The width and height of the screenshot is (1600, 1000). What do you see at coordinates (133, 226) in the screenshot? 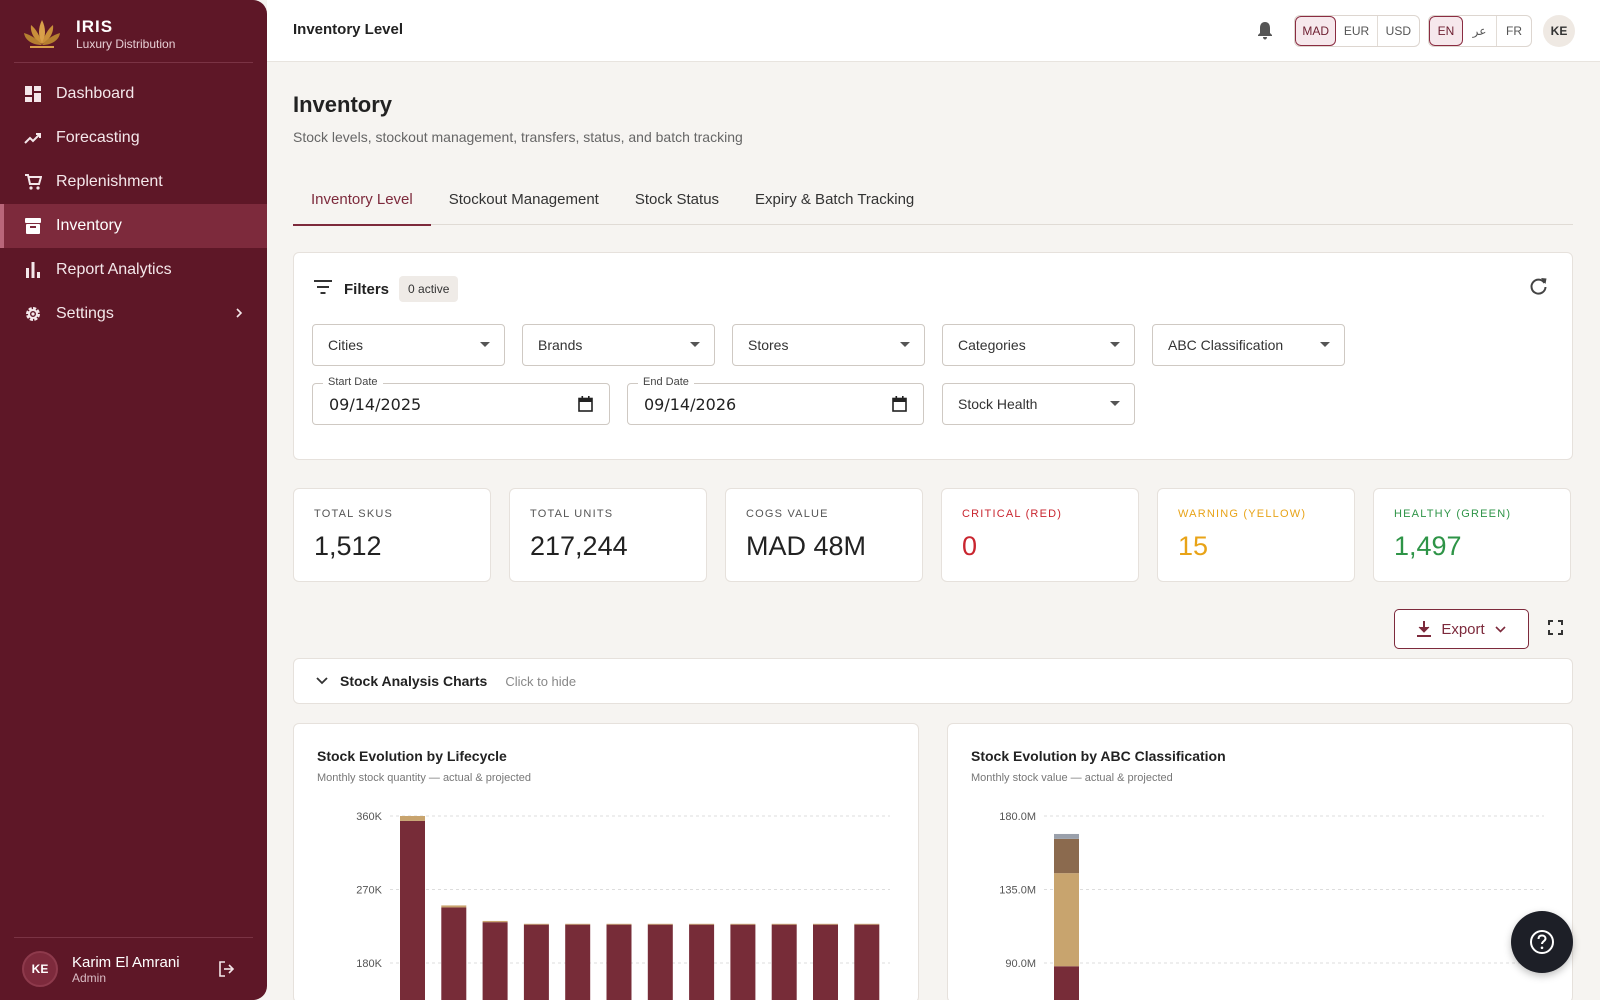
I see `sidebar-item-inventory: Inventory` at bounding box center [133, 226].